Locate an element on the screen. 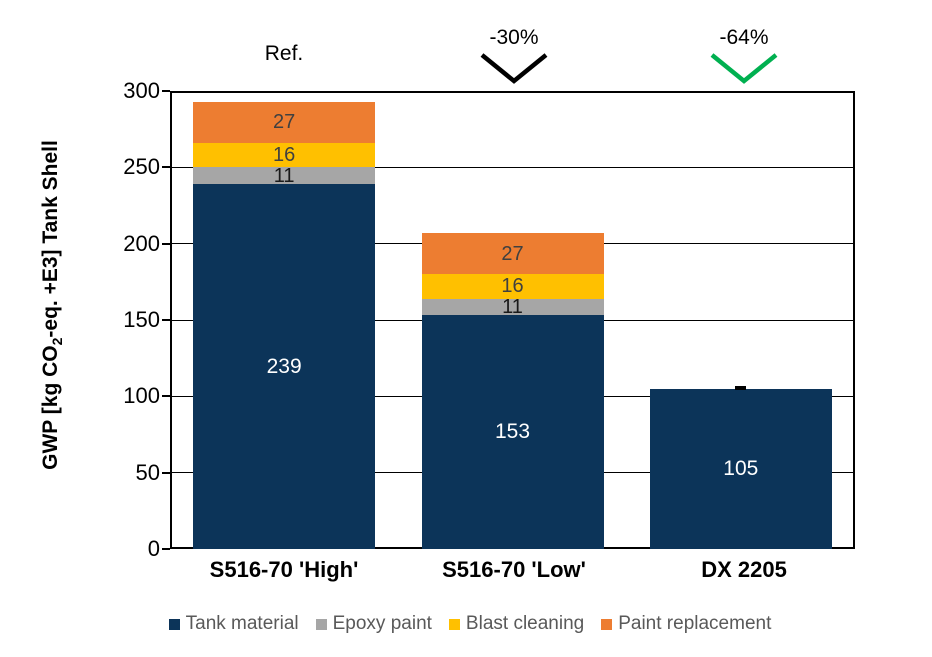 Image resolution: width=932 pixels, height=657 pixels. legend-label: Paint replacement is located at coordinates (695, 623).